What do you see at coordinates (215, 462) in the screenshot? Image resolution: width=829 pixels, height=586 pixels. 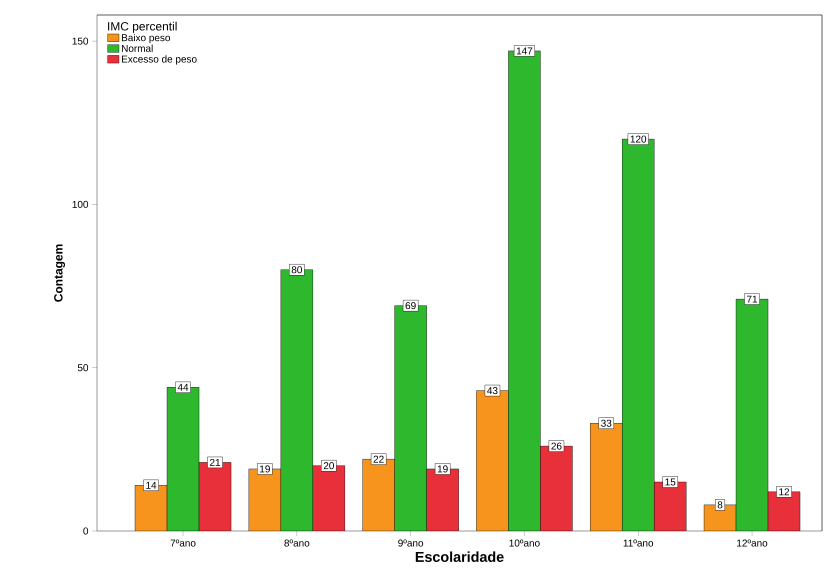 I see `data-label: 21` at bounding box center [215, 462].